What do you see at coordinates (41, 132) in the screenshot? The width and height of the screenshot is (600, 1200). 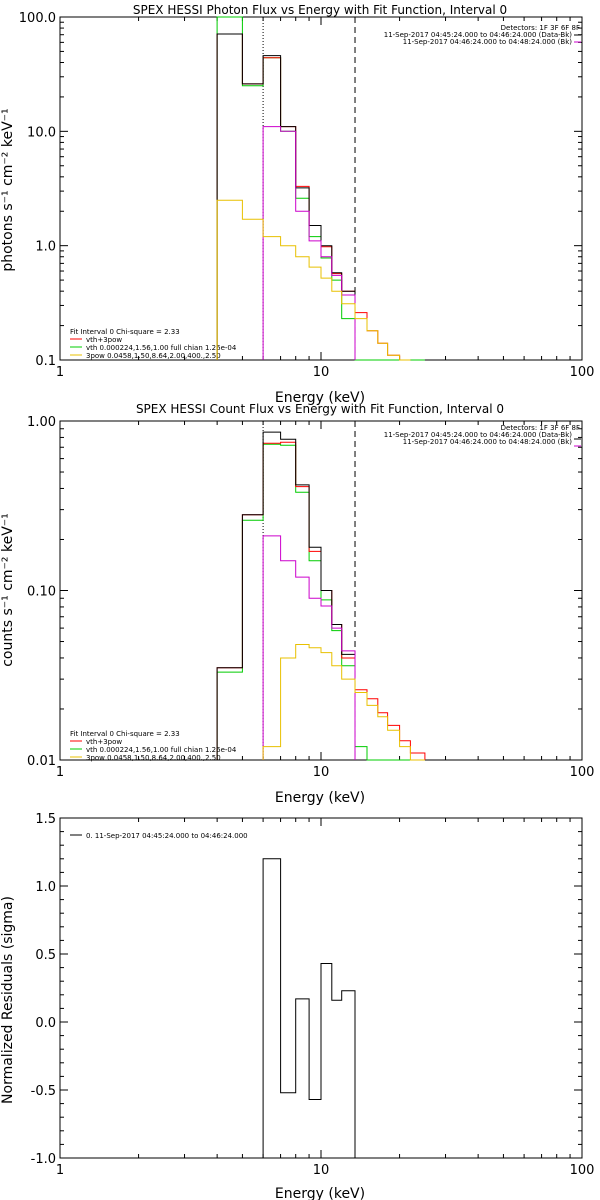 I see `y-tick-label: 10.0` at bounding box center [41, 132].